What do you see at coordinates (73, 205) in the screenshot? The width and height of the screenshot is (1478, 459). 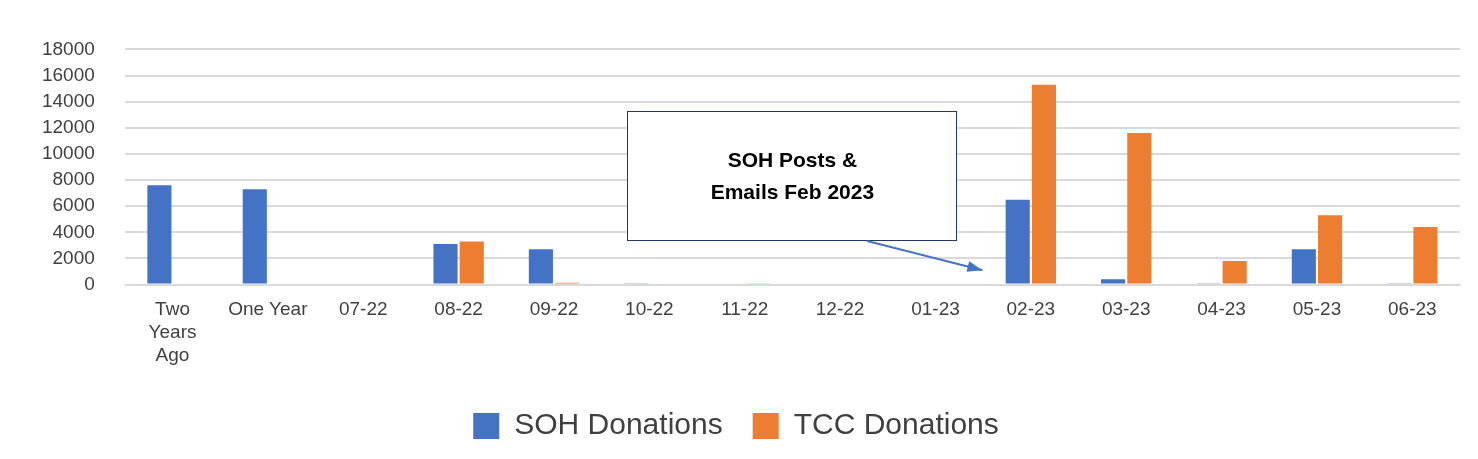 I see `y-tick-label: 6000` at bounding box center [73, 205].